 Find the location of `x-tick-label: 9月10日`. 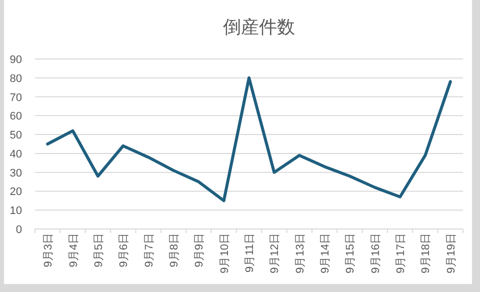

x-tick-label: 9月10日 is located at coordinates (224, 253).